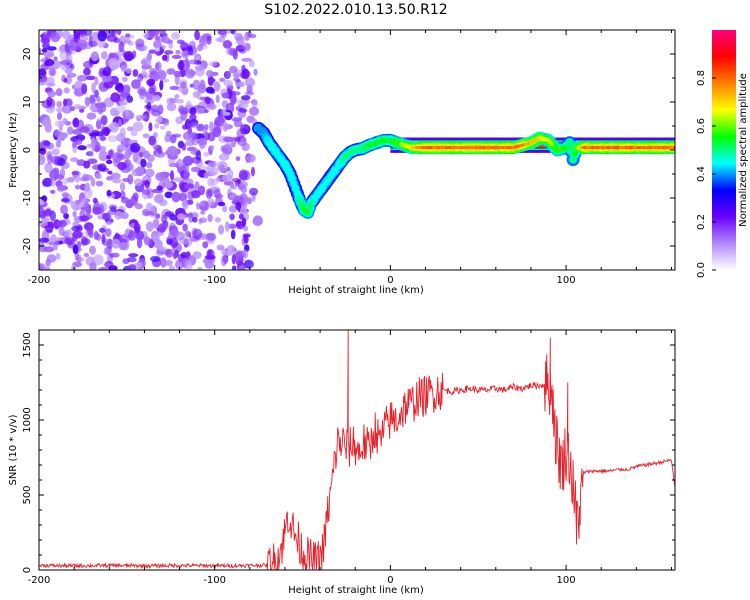 This screenshot has width=750, height=600. Describe the element at coordinates (27, 54) in the screenshot. I see `y-tick-label: 20` at that location.